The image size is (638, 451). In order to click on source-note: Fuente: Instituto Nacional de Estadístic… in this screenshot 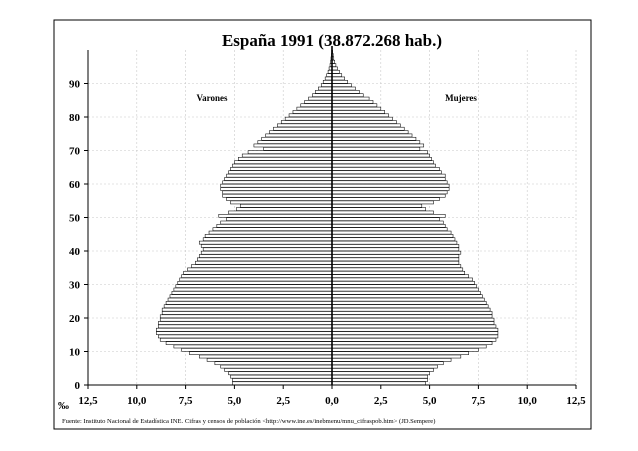, I will do `click(248, 421)`.